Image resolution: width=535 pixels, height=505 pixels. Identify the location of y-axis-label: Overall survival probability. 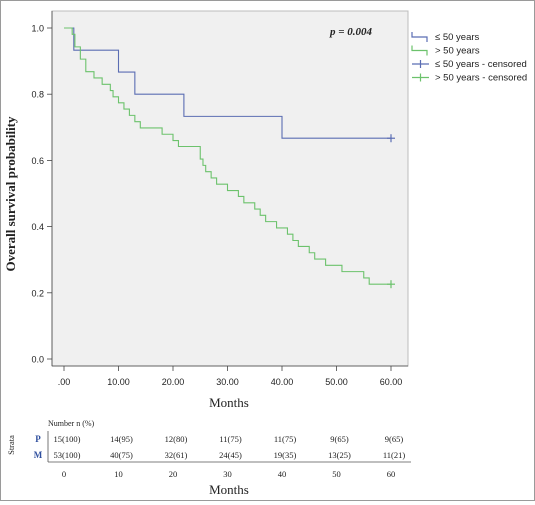
(10, 194).